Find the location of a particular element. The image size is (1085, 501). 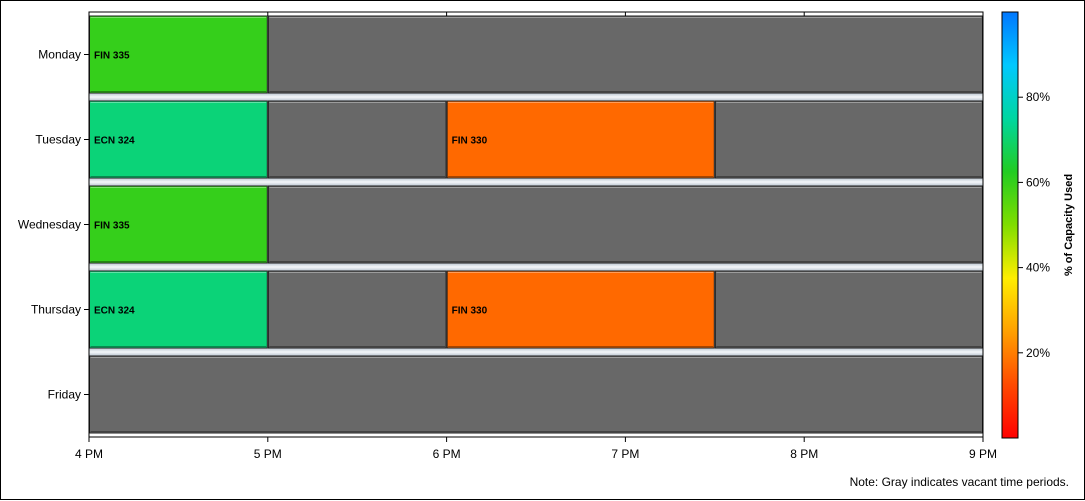

legend-tick-label: 80% is located at coordinates (1038, 97).